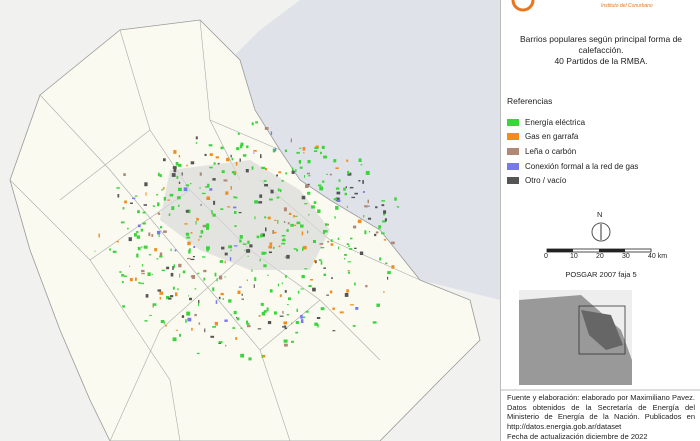 The width and height of the screenshot is (700, 441). Describe the element at coordinates (530, 101) in the screenshot. I see `legend-title: Referencias` at that location.